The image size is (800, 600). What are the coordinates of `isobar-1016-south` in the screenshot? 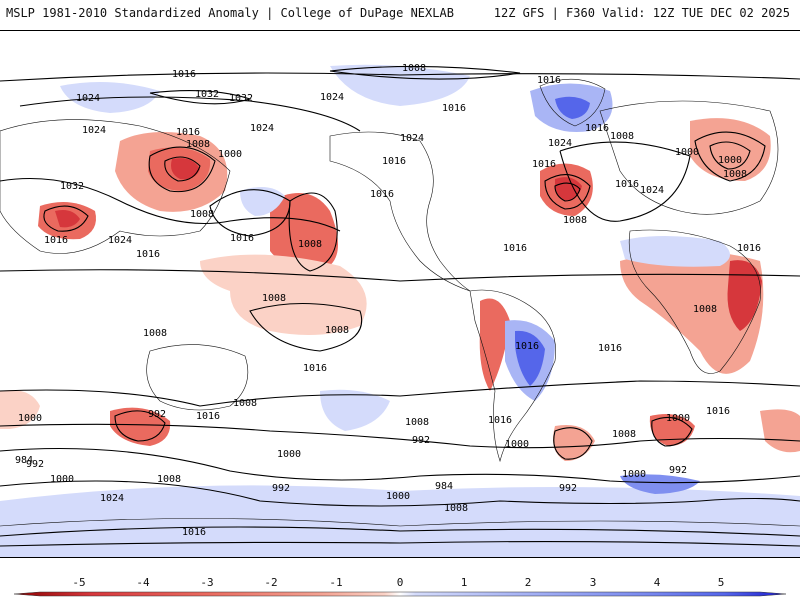 It's located at (400, 393).